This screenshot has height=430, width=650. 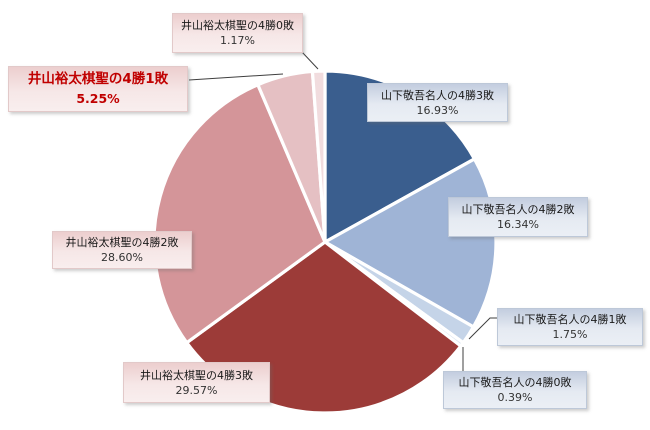 What do you see at coordinates (122, 257) in the screenshot?
I see `data-label-percent: 28.60%` at bounding box center [122, 257].